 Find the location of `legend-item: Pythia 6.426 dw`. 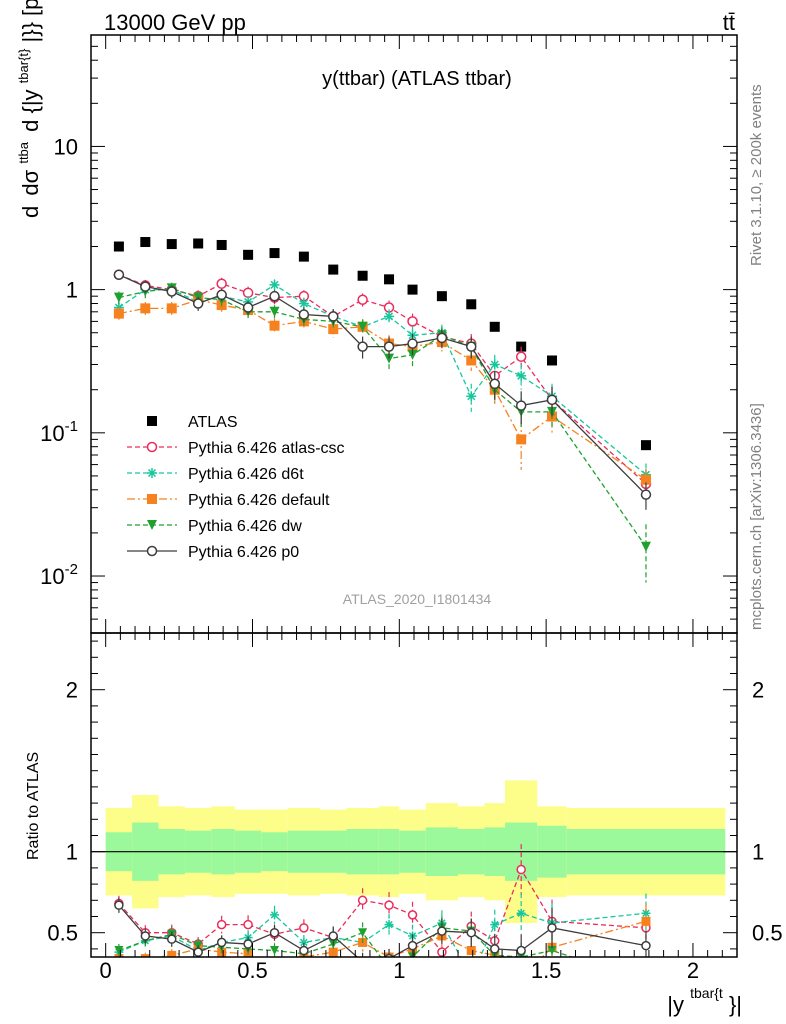

legend-item: Pythia 6.426 dw is located at coordinates (214, 526).